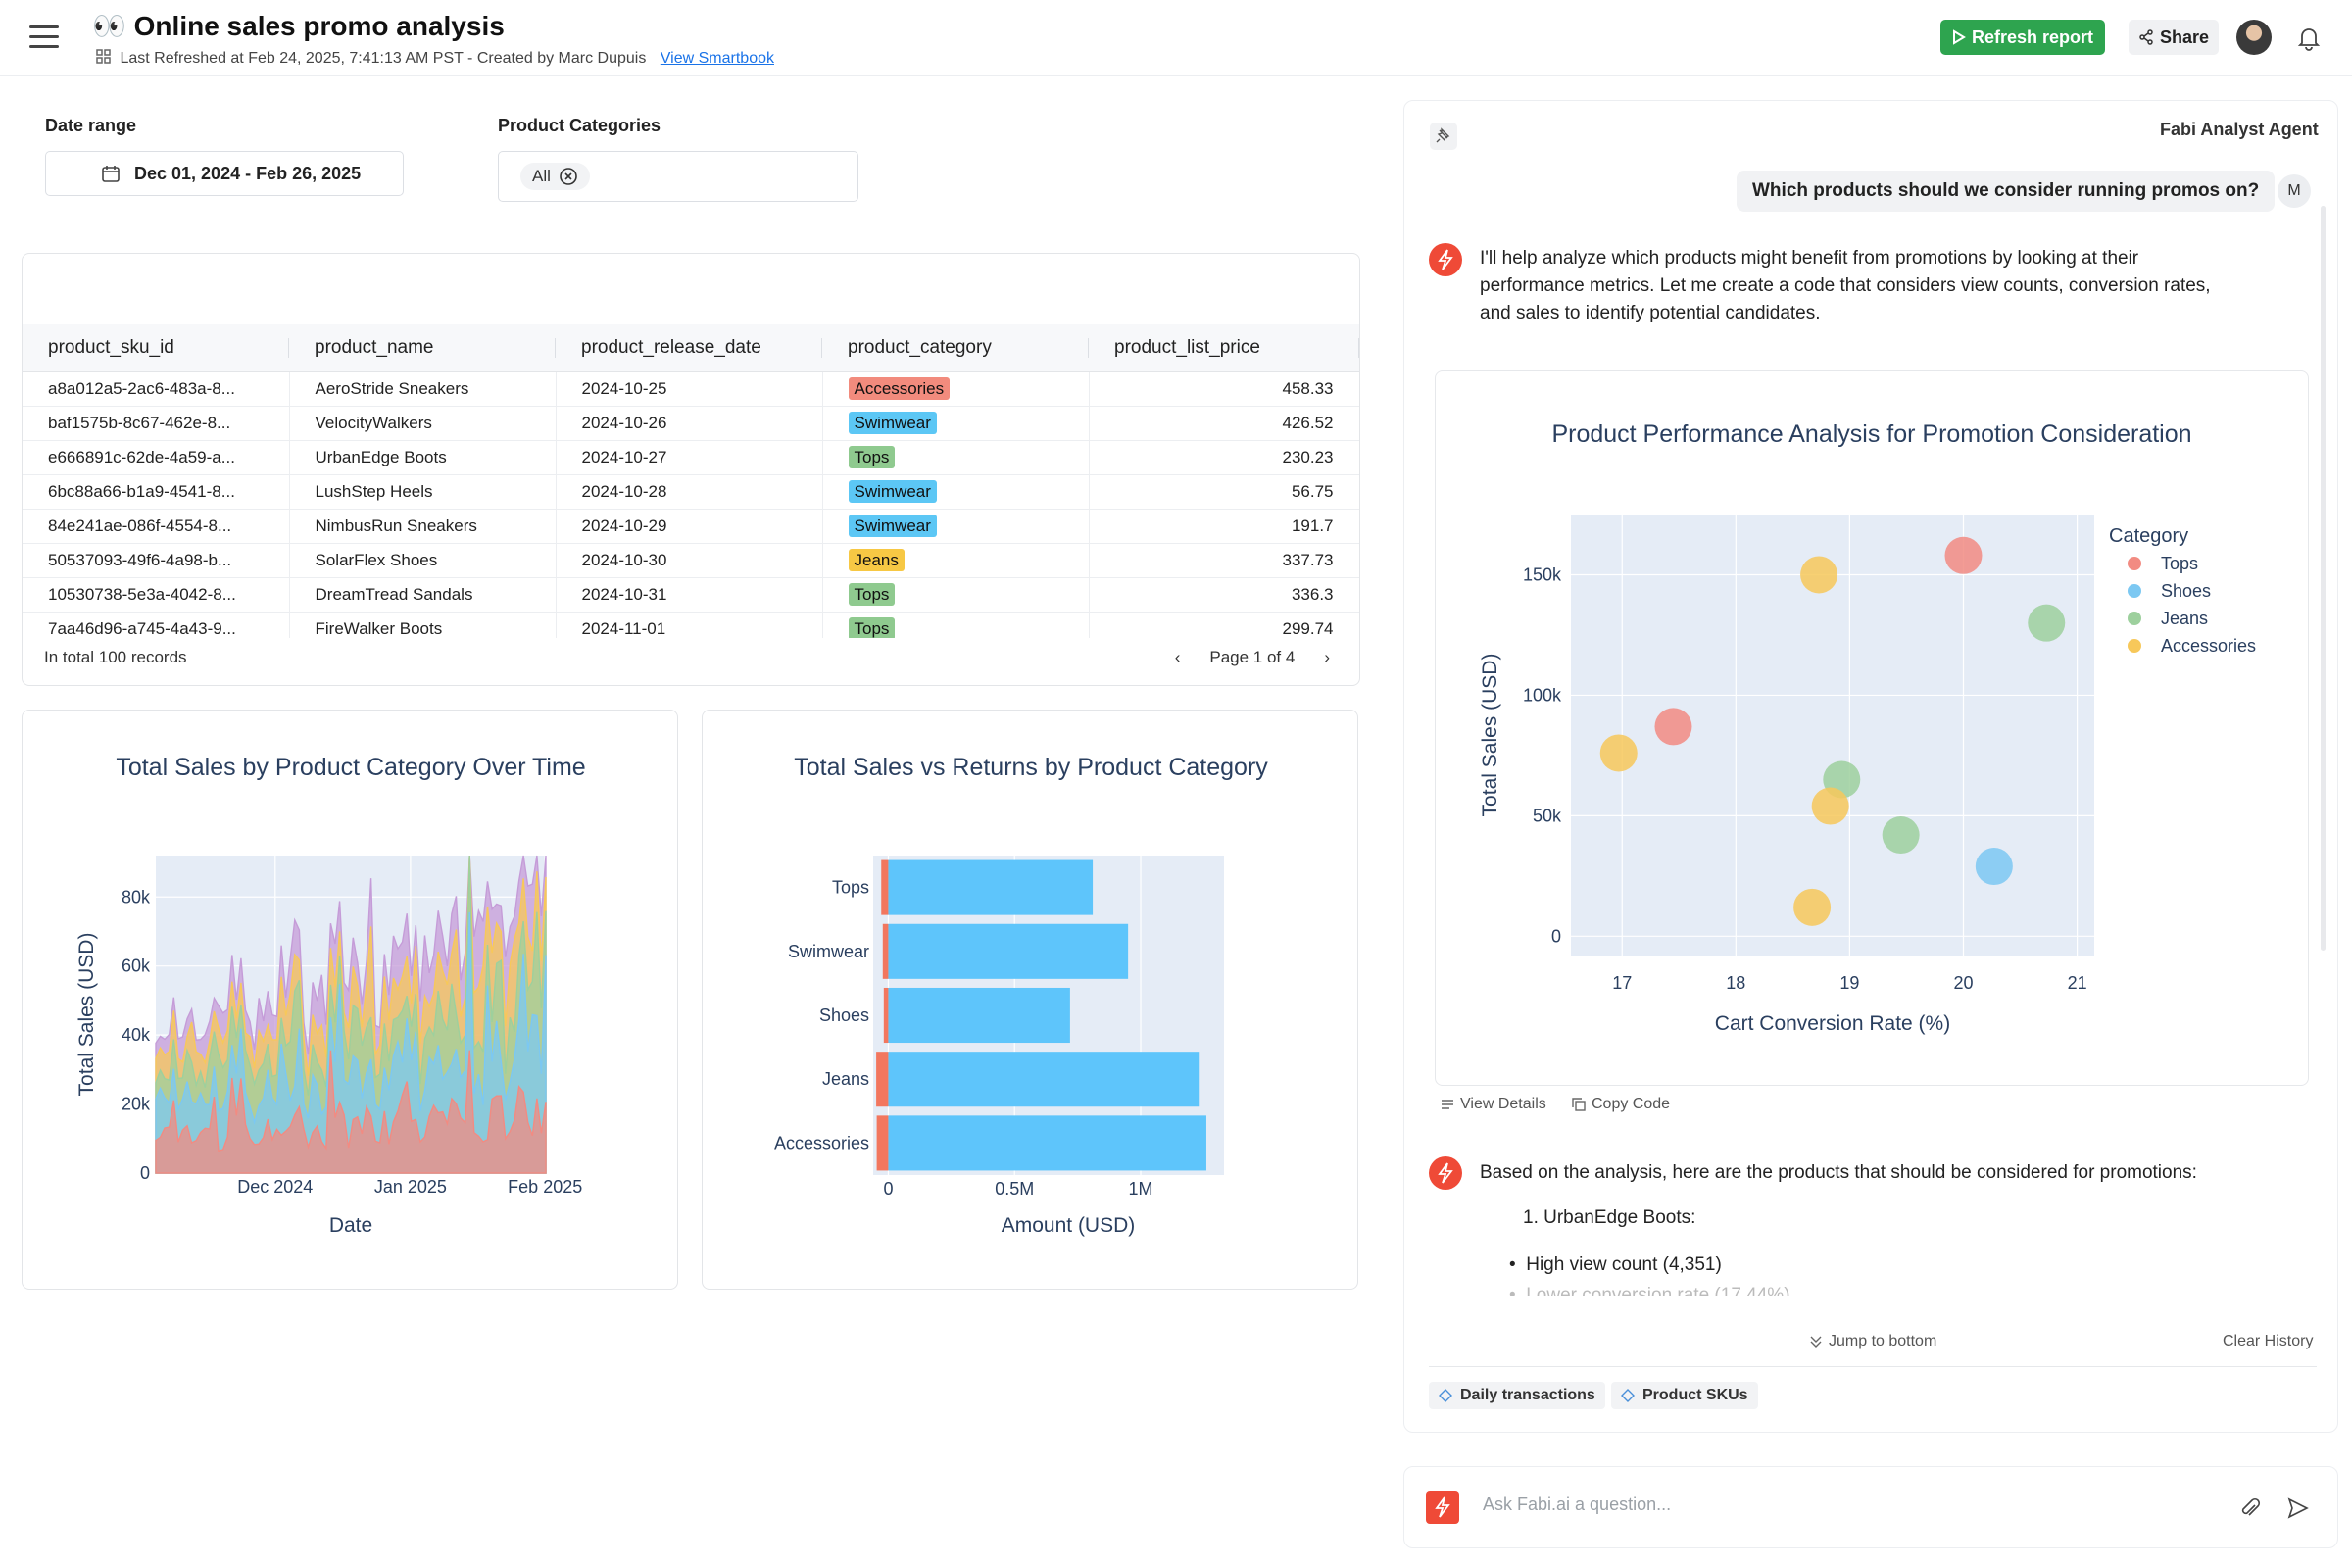 This screenshot has width=2352, height=1568. Describe the element at coordinates (991, 887) in the screenshot. I see `bar-sales-tops` at that location.